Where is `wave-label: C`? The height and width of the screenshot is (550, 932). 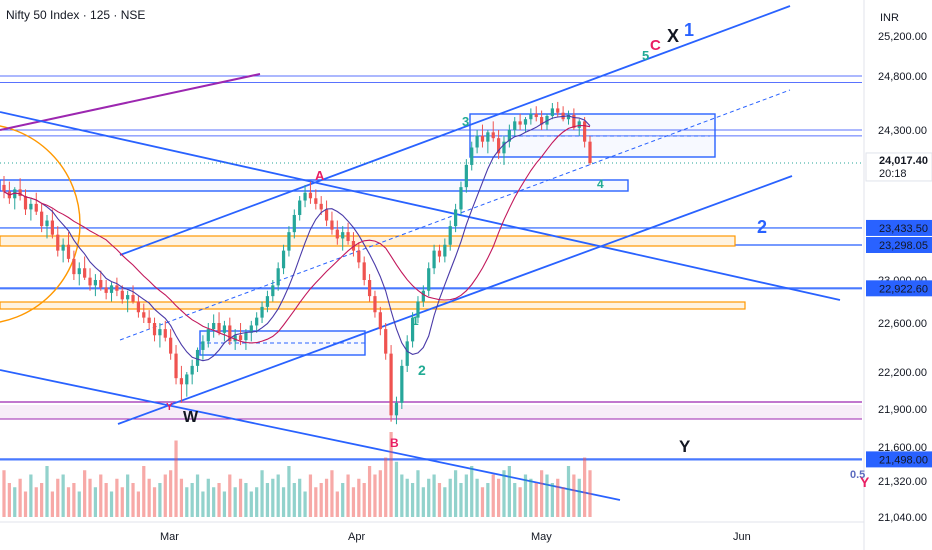 wave-label: C is located at coordinates (655, 45).